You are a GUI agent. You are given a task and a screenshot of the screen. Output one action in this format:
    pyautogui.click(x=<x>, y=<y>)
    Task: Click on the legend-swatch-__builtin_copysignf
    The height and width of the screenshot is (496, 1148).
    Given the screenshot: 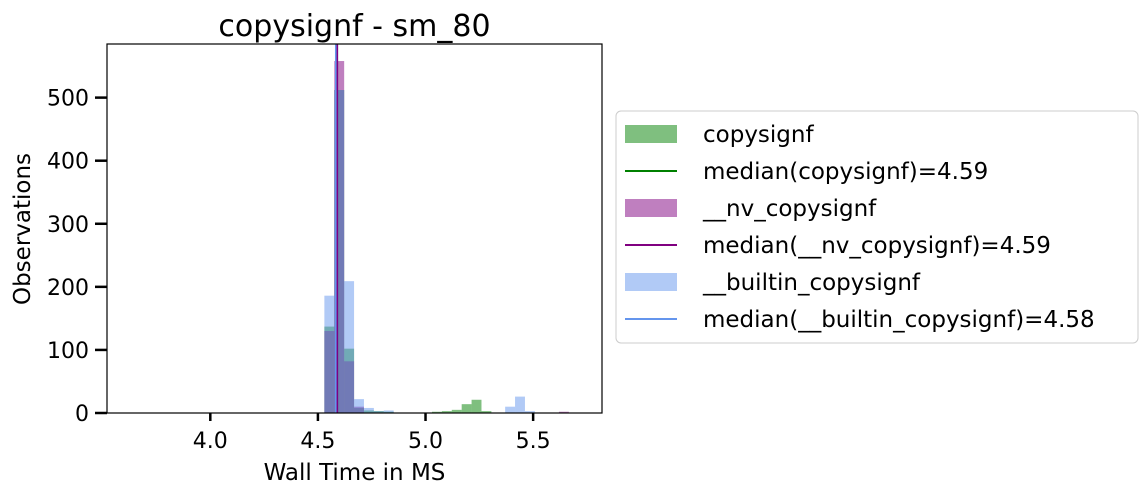 What is the action you would take?
    pyautogui.click(x=651, y=282)
    